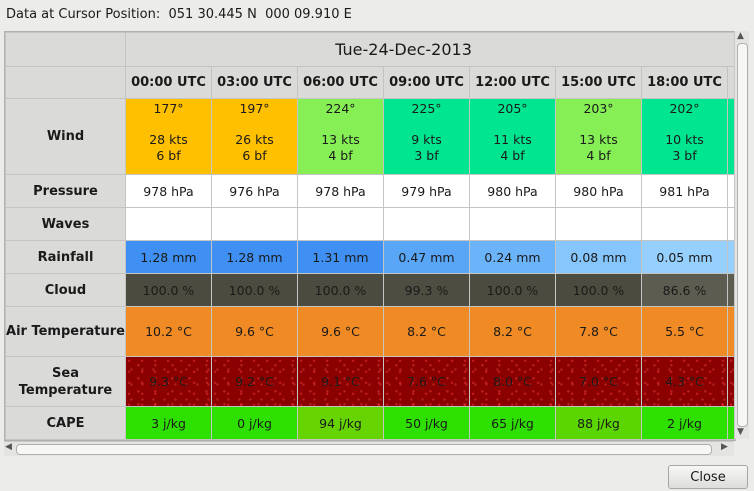 The height and width of the screenshot is (491, 754). Describe the element at coordinates (168, 108) in the screenshot. I see `wind-direction: 177°` at that location.